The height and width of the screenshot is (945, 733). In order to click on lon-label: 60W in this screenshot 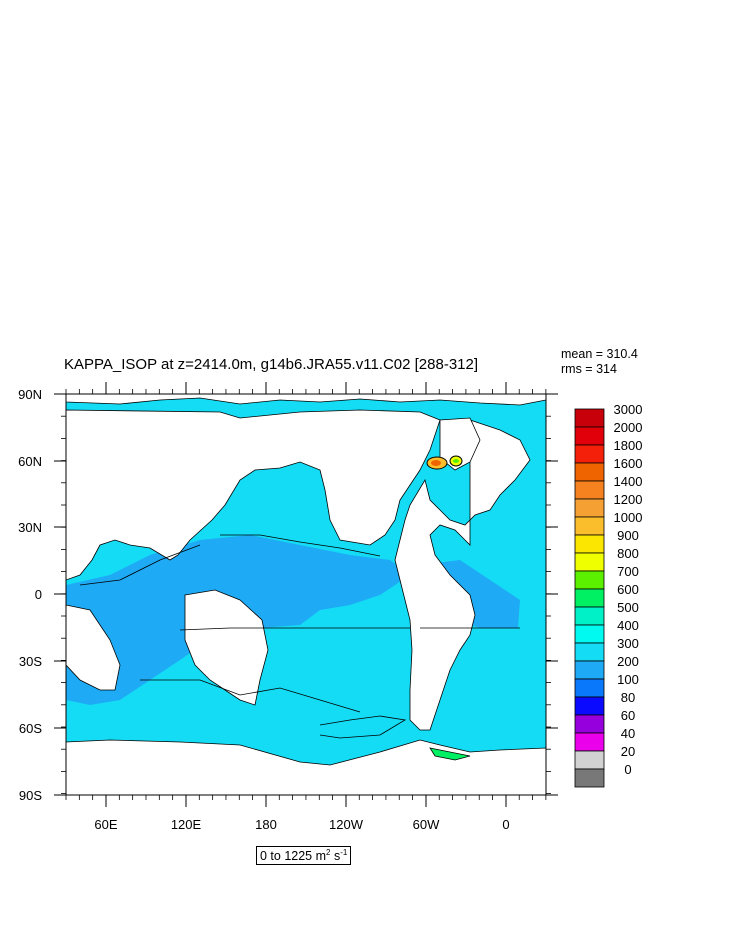, I will do `click(426, 824)`.